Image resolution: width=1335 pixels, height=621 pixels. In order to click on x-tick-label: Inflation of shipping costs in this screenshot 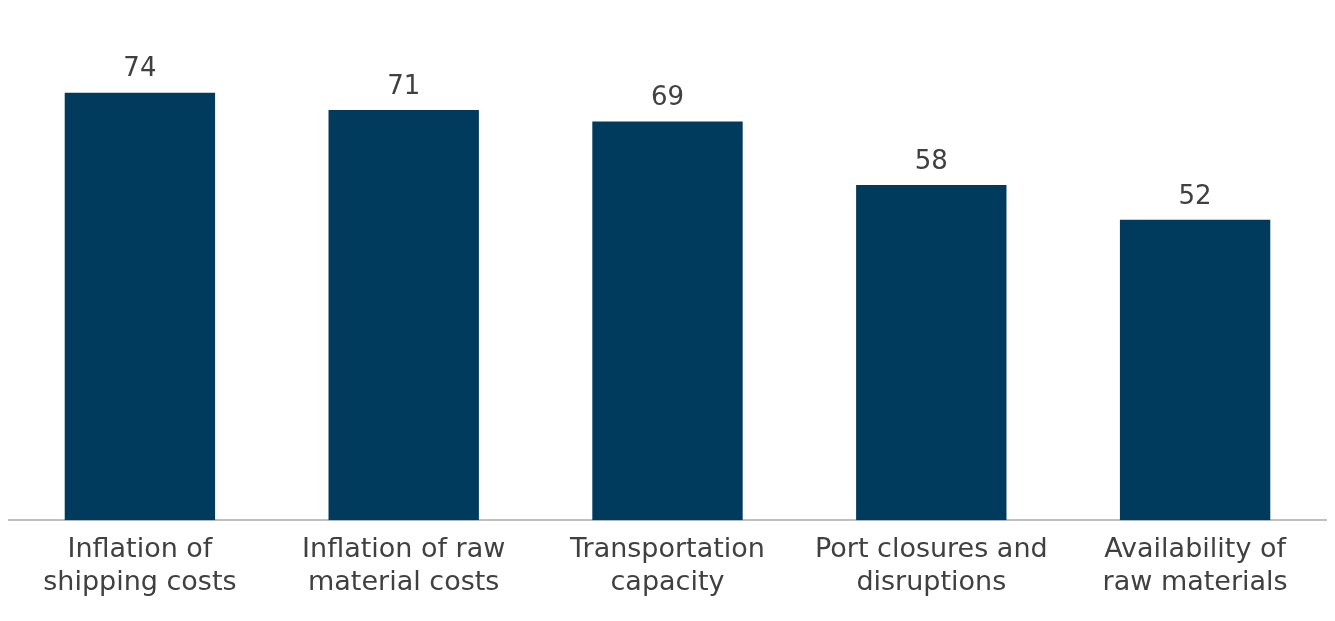, I will do `click(140, 564)`.